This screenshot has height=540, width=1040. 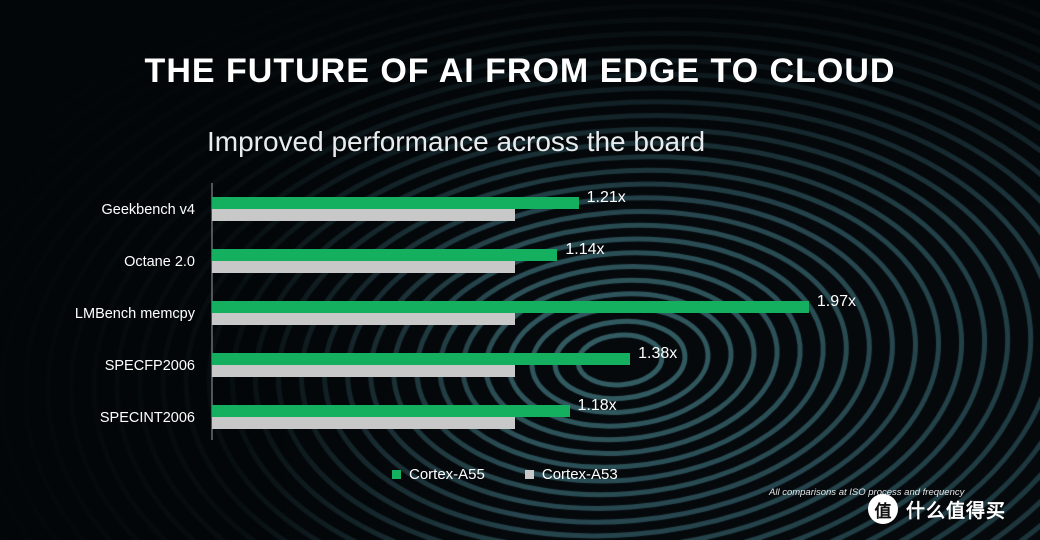 What do you see at coordinates (529, 474) in the screenshot?
I see `legend-swatch-a53` at bounding box center [529, 474].